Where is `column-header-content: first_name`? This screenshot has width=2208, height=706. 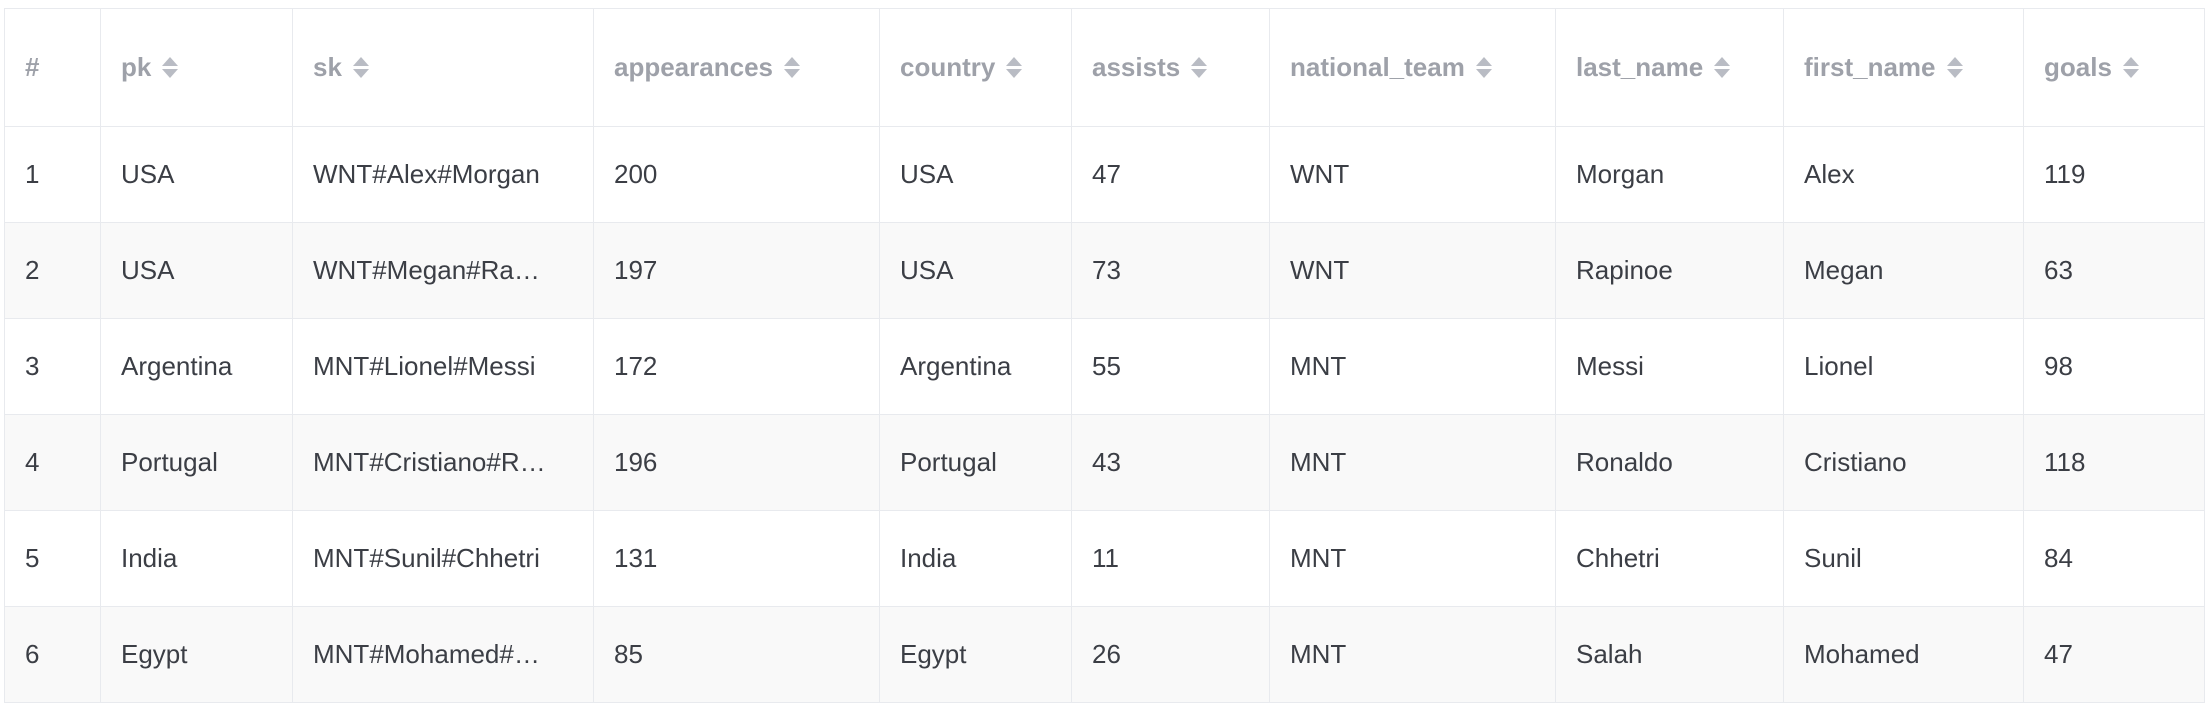 column-header-content: first_name is located at coordinates (1883, 67).